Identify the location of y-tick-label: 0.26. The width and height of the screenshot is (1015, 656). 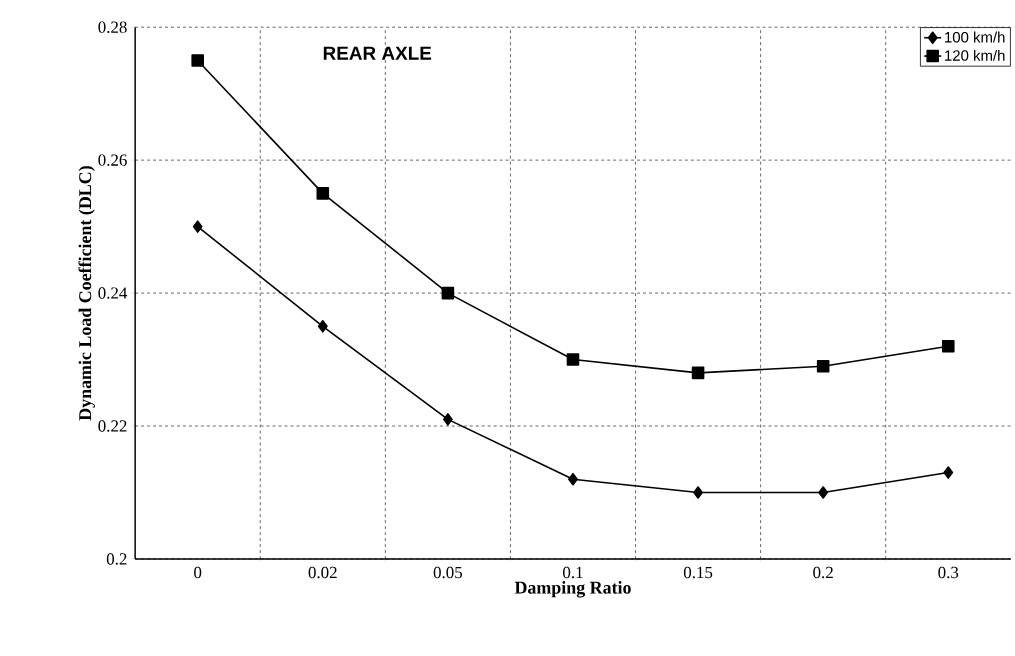
(112, 160).